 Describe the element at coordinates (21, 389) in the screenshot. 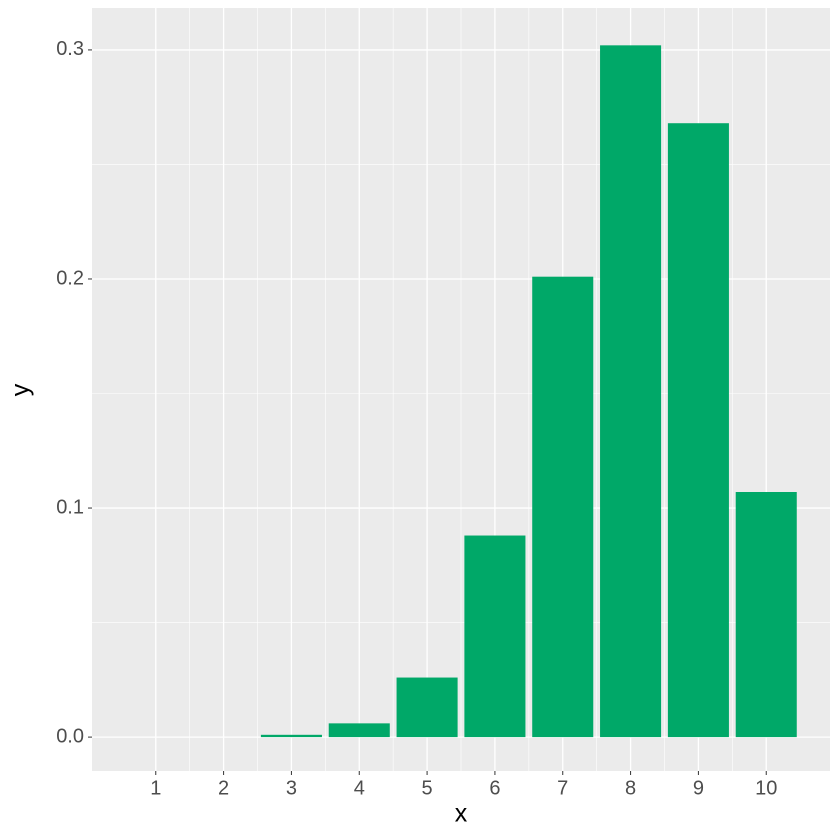

I see `y-axis-title: y` at that location.